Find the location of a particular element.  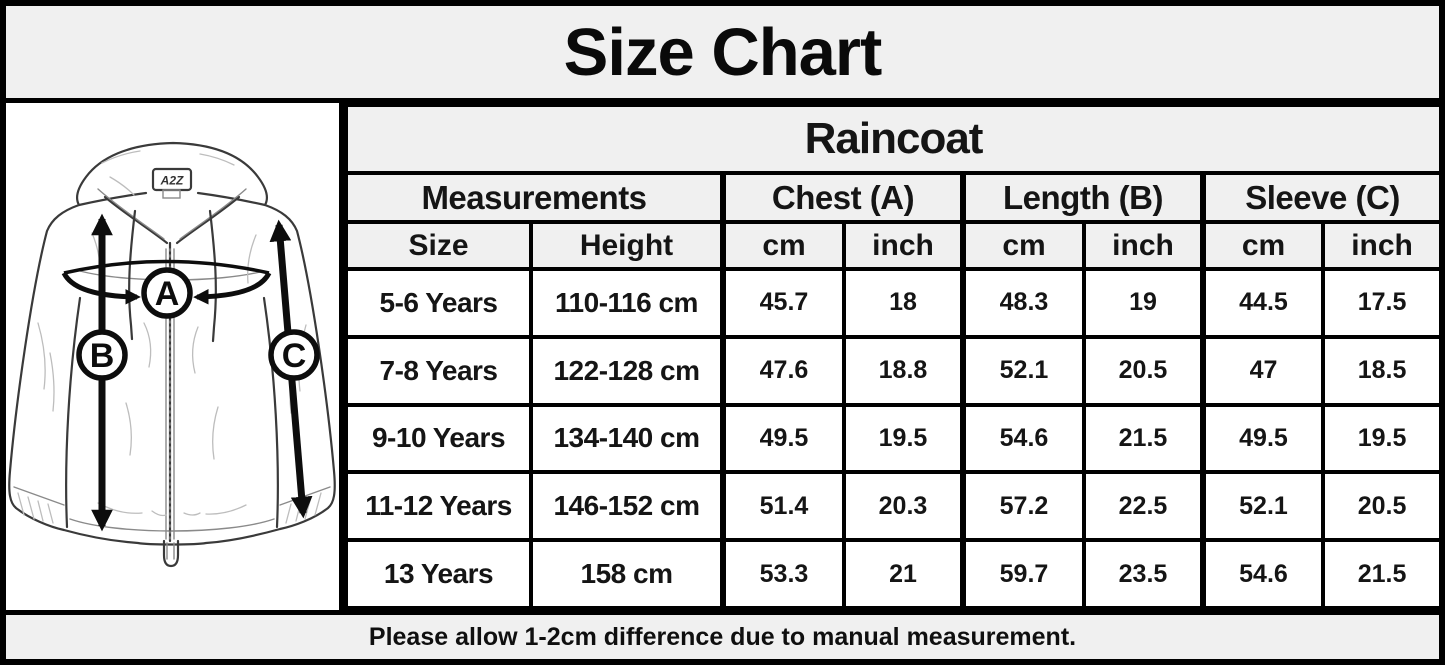

length-cm-cell: 59.7 is located at coordinates (1023, 574).